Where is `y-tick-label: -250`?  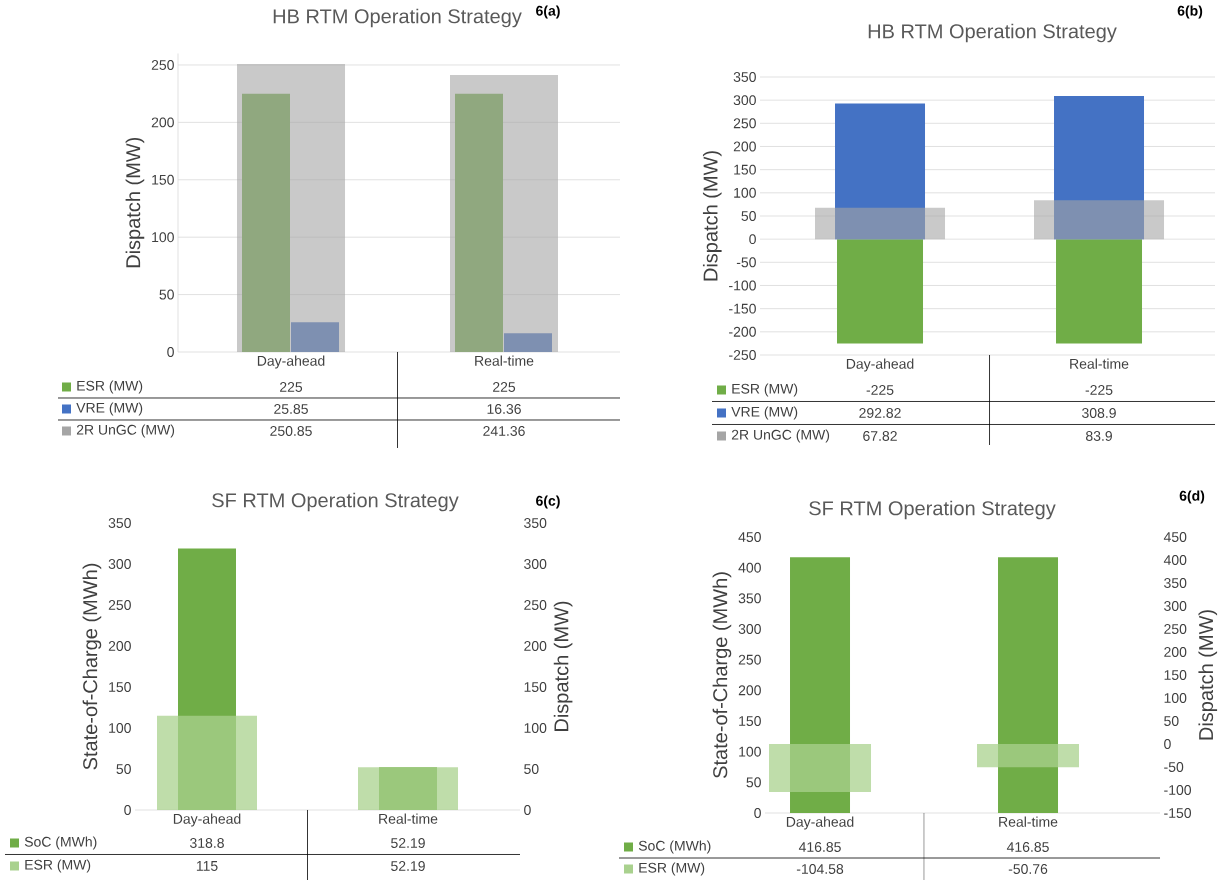
y-tick-label: -250 is located at coordinates (742, 355).